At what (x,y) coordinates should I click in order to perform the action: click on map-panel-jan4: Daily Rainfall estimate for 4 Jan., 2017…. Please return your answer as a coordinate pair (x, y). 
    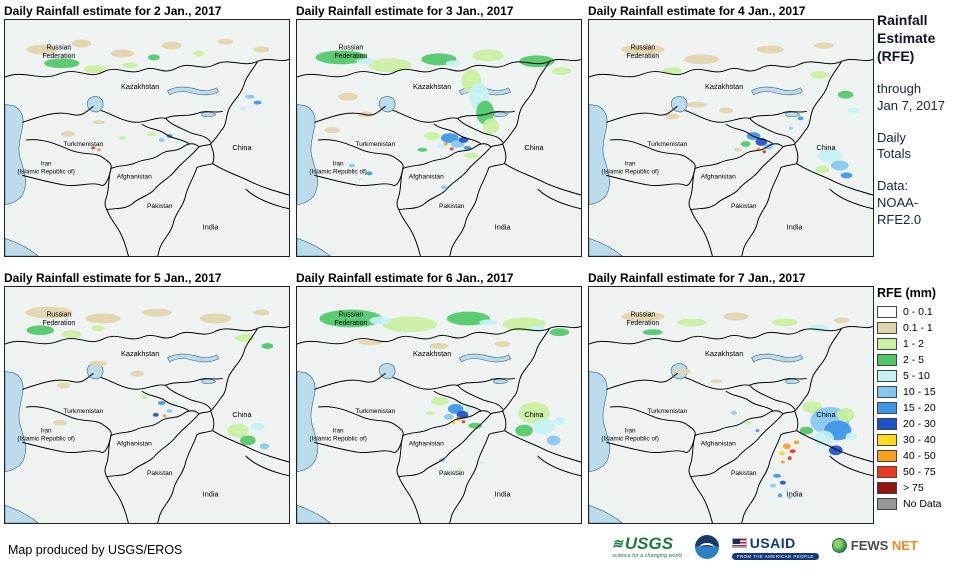
    Looking at the image, I should click on (731, 130).